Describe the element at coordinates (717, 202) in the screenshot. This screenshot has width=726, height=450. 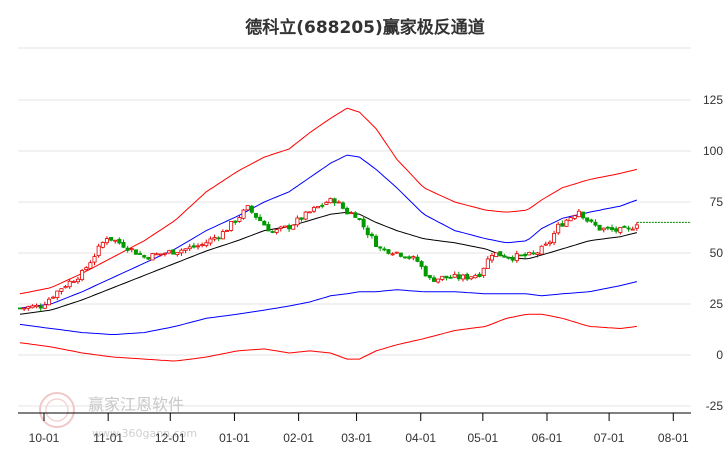
I see `y-tick-label: 75` at that location.